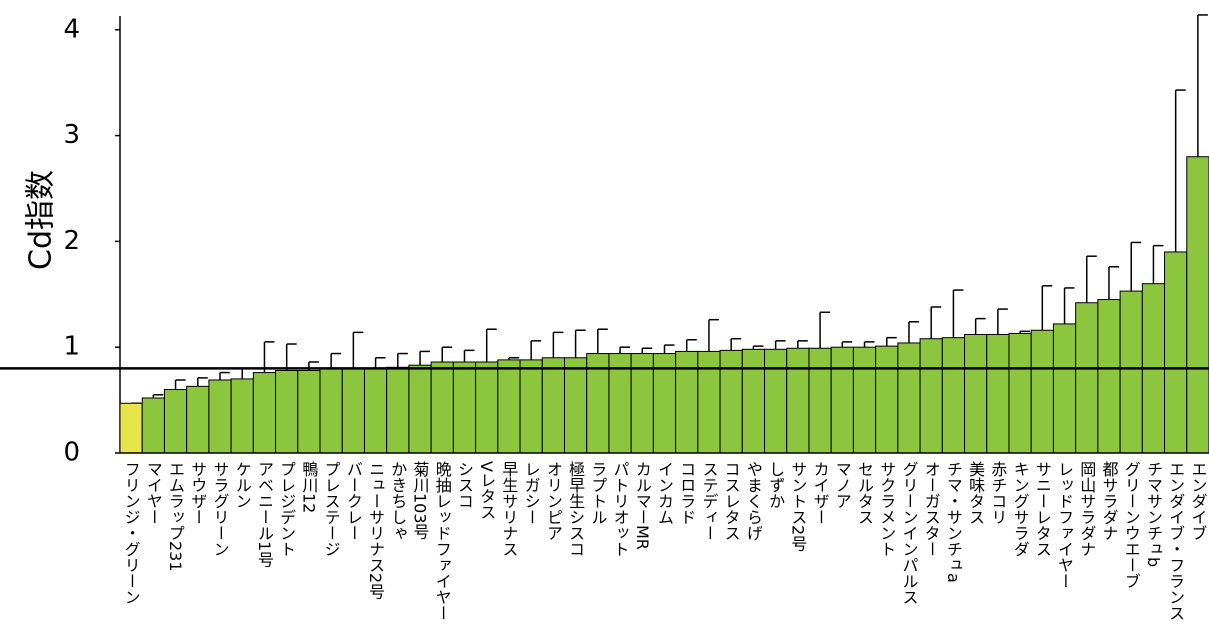  I want to click on x-tick-label: カイザー, so click(820, 493).